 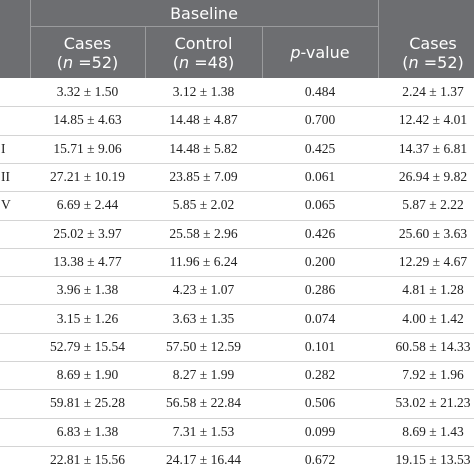 What do you see at coordinates (6, 205) in the screenshot?
I see `row-label: V` at bounding box center [6, 205].